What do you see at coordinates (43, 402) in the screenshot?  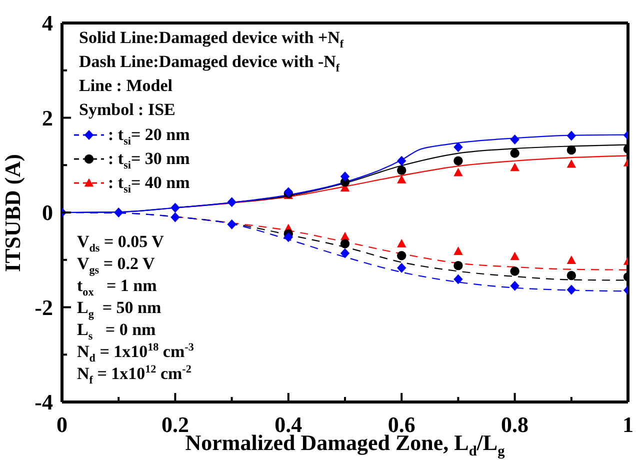 I see `y-tick-label: -4` at bounding box center [43, 402].